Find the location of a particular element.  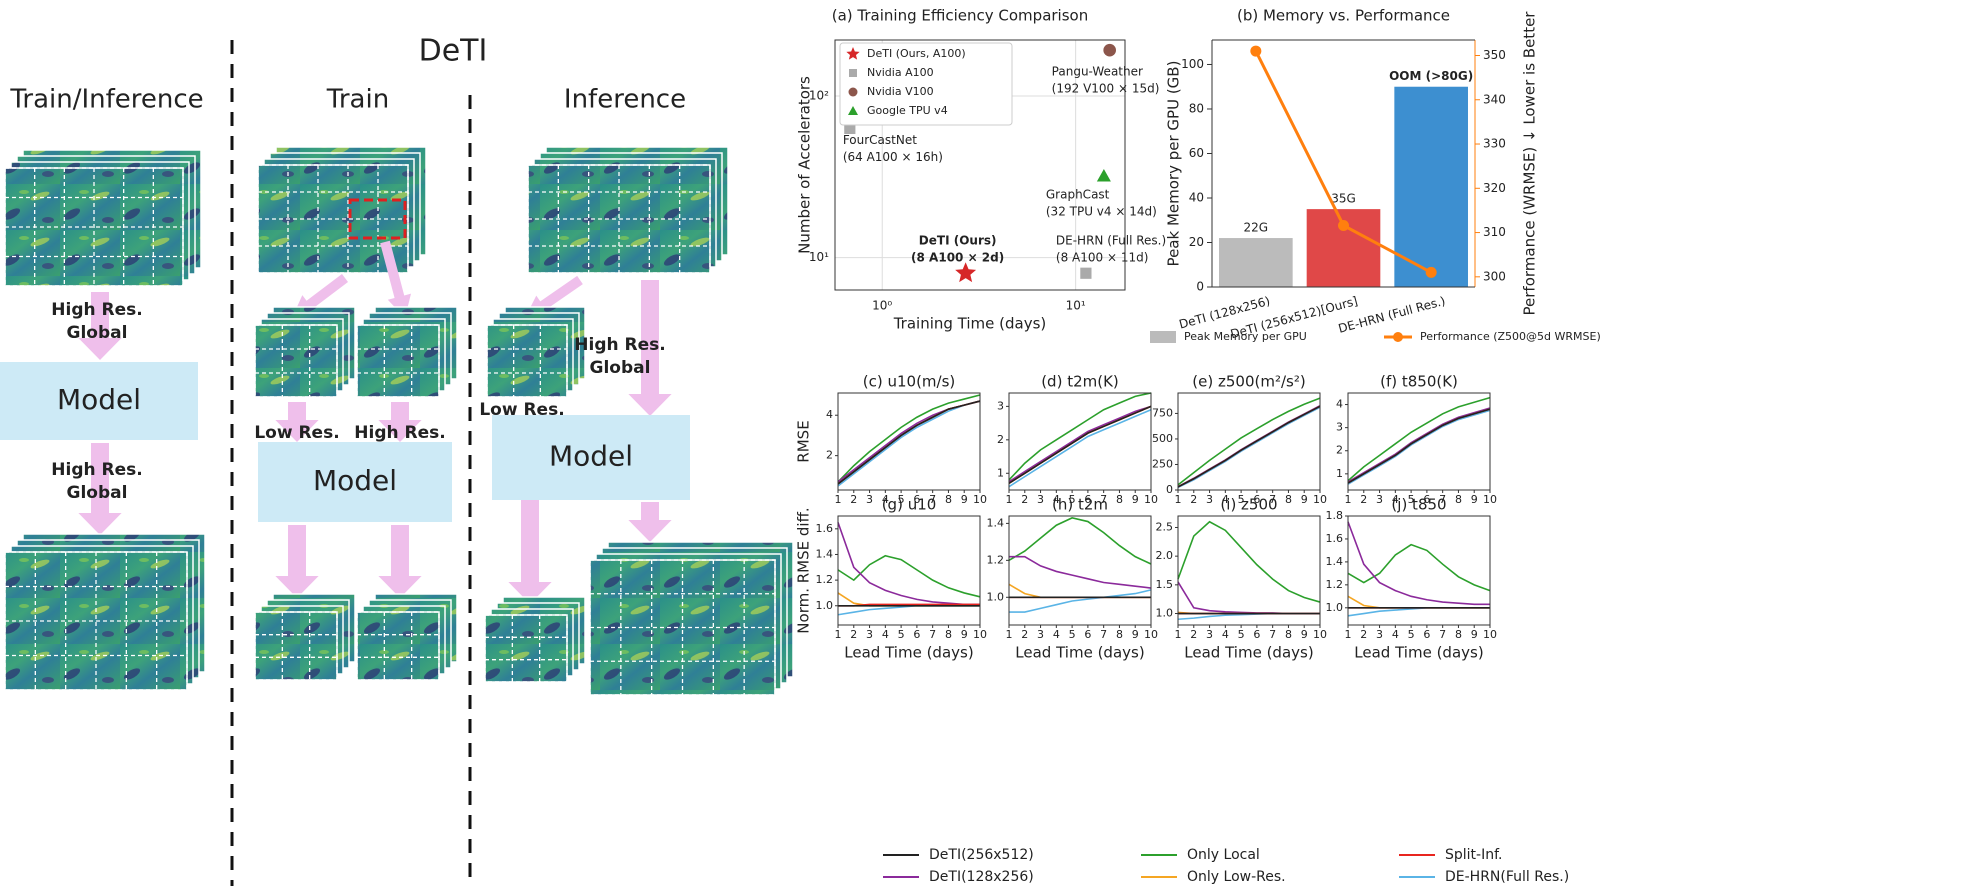

point-annotation: (32 TPU v4 × 14d) is located at coordinates (1101, 211).